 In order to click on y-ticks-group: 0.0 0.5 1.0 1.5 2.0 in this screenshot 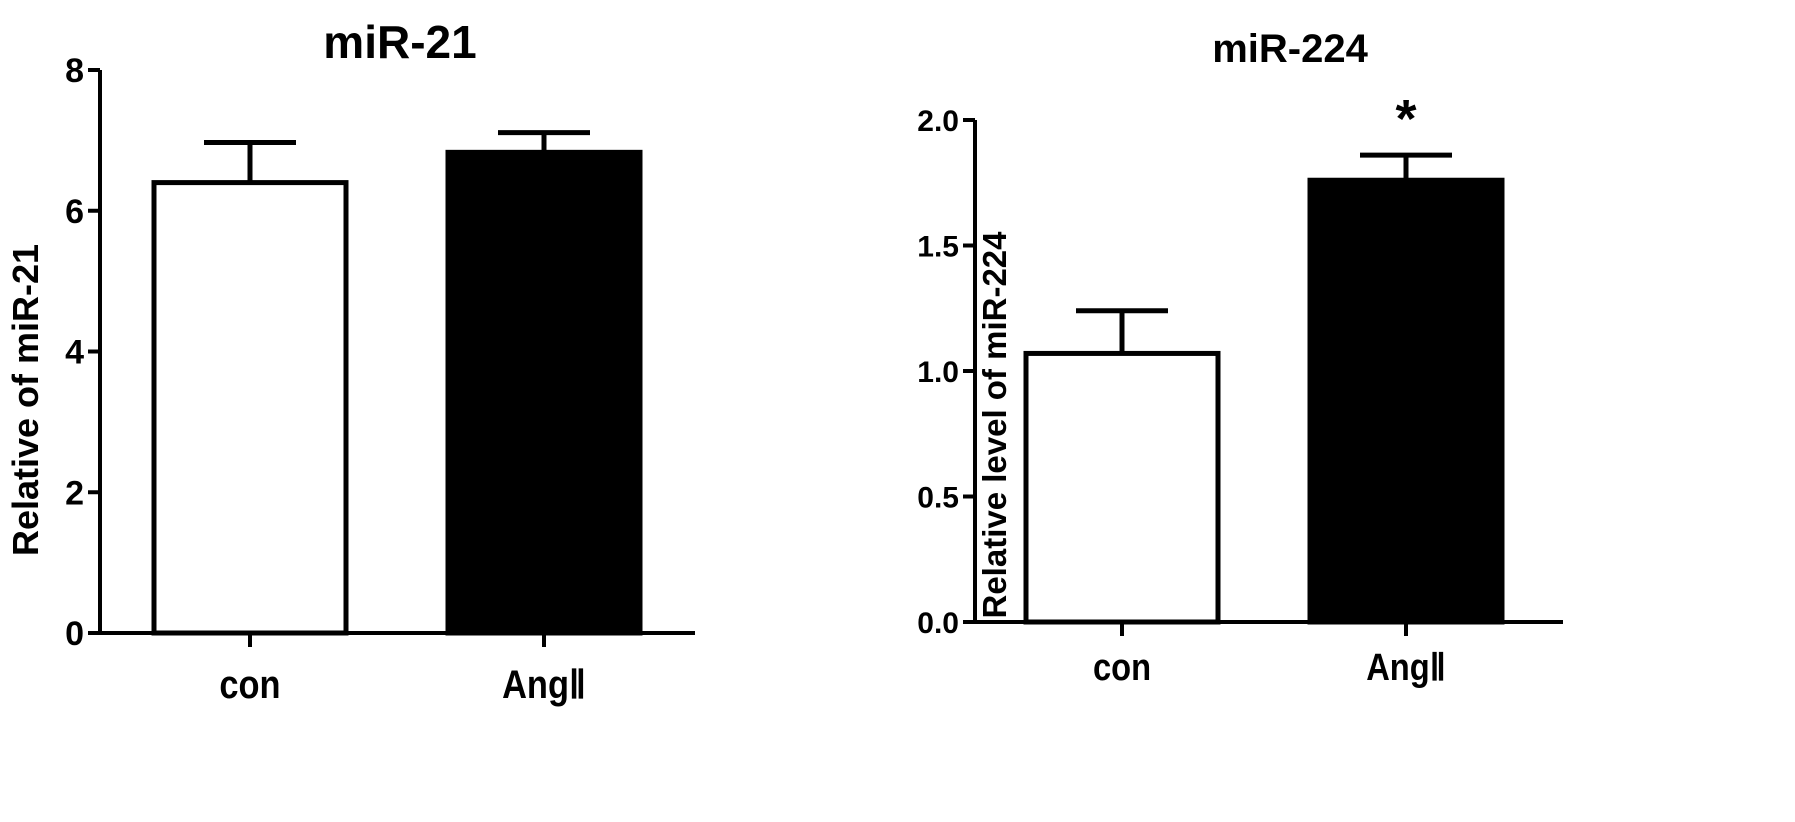, I will do `click(946, 372)`.